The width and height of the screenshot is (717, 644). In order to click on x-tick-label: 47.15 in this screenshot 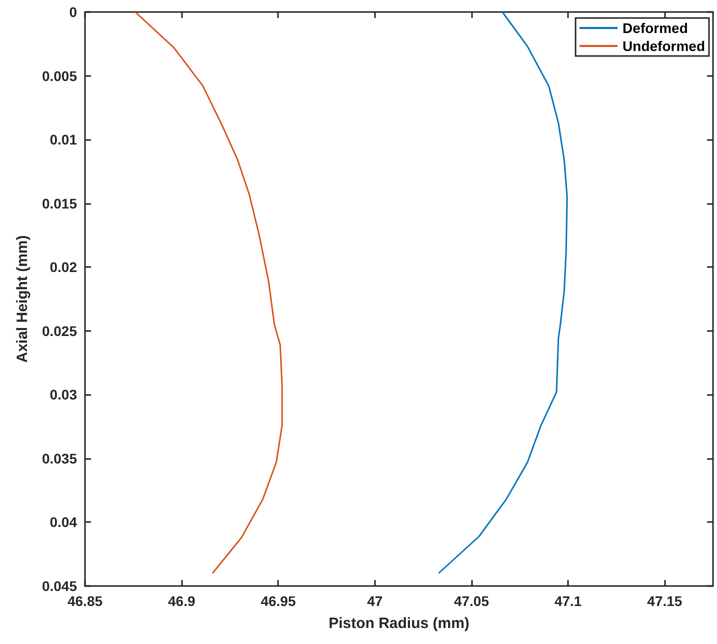, I will do `click(664, 601)`.